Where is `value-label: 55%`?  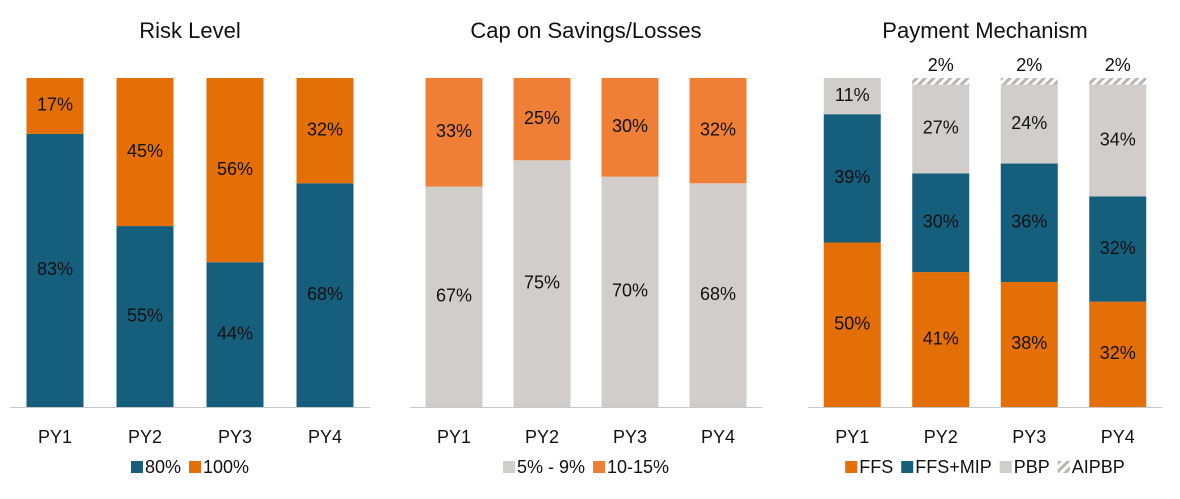 value-label: 55% is located at coordinates (145, 315).